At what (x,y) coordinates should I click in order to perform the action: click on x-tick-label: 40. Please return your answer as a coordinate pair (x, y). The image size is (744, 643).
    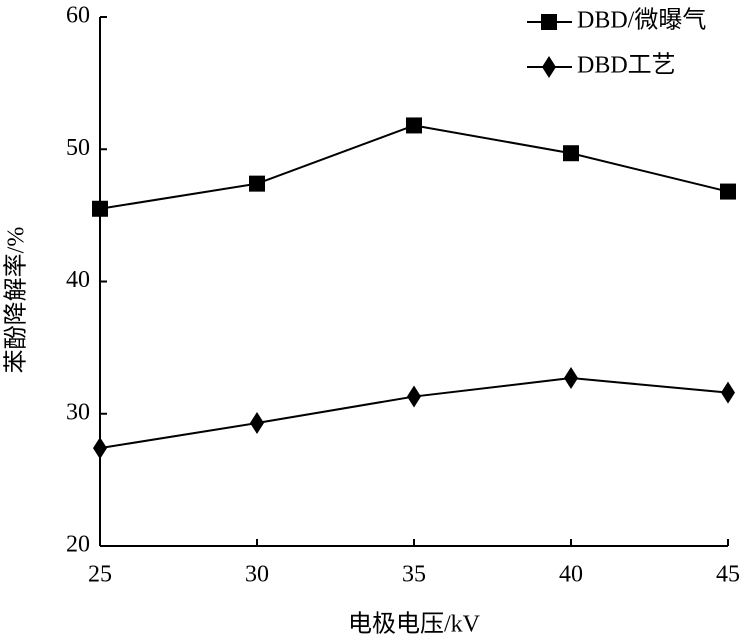
    Looking at the image, I should click on (571, 575).